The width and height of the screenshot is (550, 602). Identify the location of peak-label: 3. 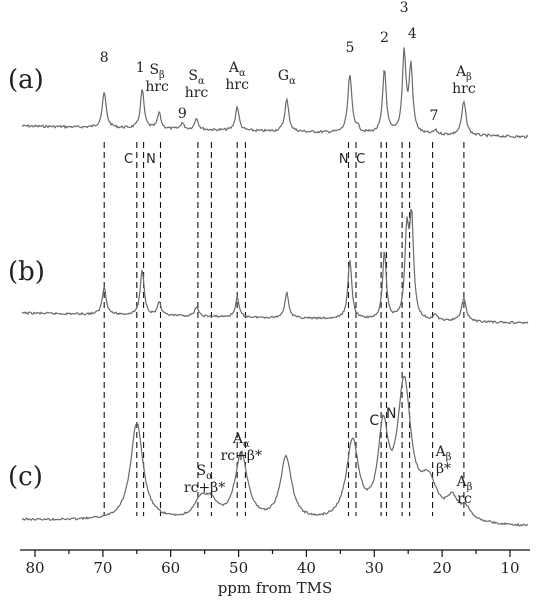
(404, 8).